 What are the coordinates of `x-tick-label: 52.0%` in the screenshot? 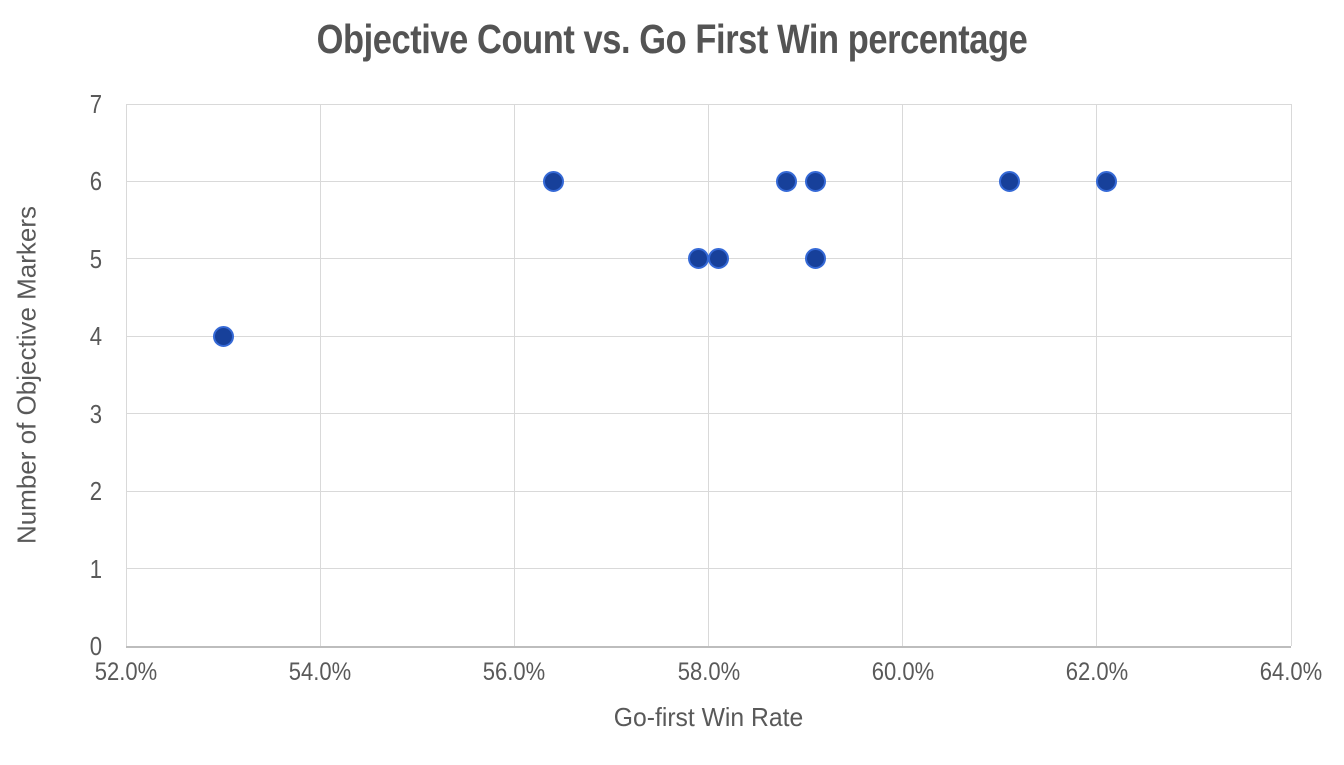 It's located at (126, 672).